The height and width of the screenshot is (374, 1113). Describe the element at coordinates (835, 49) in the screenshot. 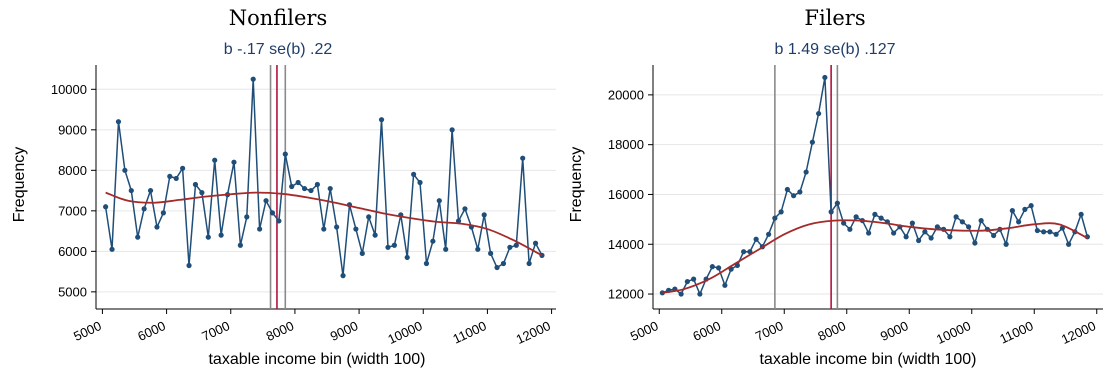

I see `chart-subtitle: b 1.49 se(b) .127` at that location.